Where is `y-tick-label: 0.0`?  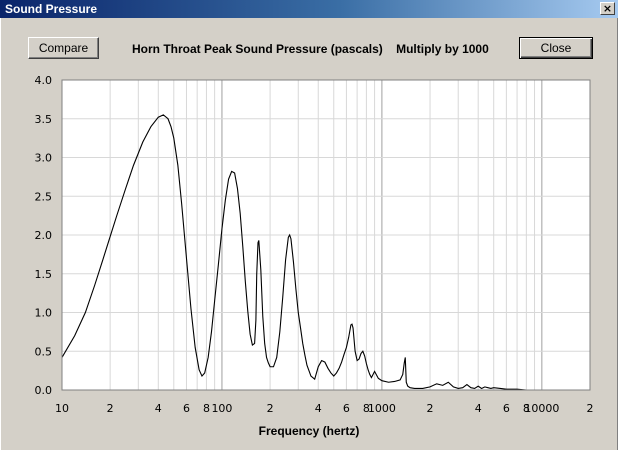
y-tick-label: 0.0 is located at coordinates (44, 390).